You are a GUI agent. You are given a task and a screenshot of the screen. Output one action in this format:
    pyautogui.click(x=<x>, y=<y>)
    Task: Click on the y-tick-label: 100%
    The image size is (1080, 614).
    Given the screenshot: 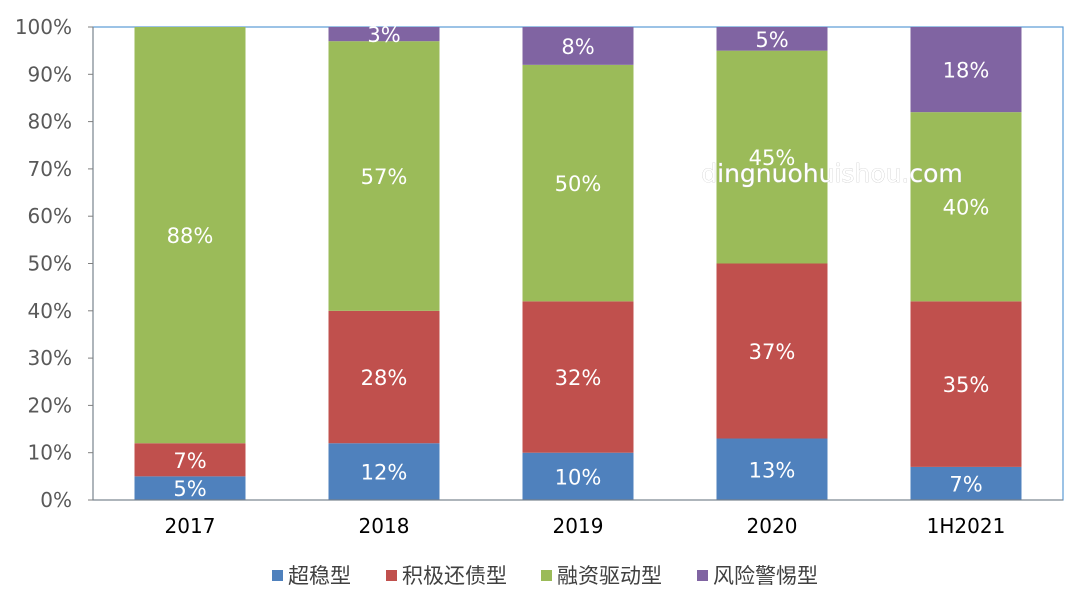 What is the action you would take?
    pyautogui.click(x=43, y=27)
    